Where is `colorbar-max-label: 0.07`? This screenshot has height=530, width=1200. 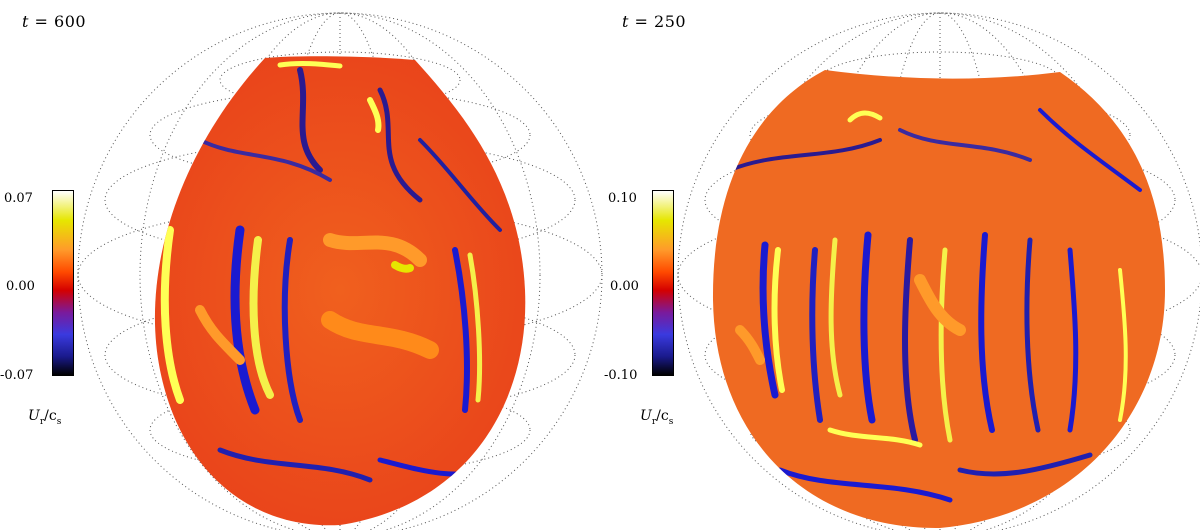 colorbar-max-label: 0.07 is located at coordinates (18, 198).